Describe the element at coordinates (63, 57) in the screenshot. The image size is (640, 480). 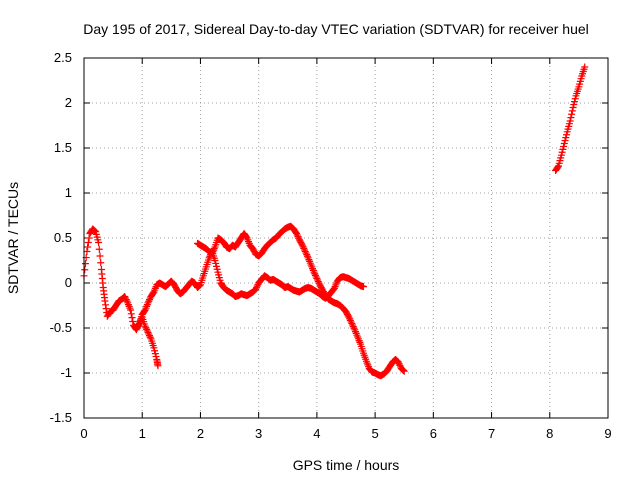
I see `y-tick-label: 2.5` at that location.